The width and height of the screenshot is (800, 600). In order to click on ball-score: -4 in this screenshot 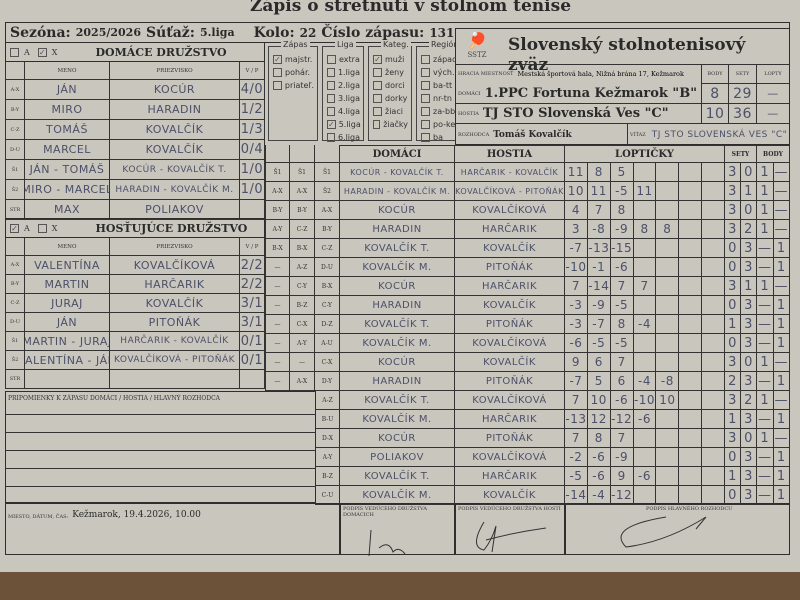, I will do `click(645, 381)`.